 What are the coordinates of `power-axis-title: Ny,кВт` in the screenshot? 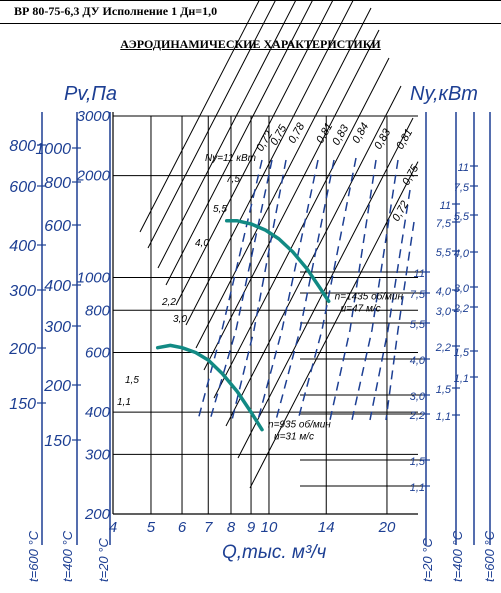 It's located at (444, 94).